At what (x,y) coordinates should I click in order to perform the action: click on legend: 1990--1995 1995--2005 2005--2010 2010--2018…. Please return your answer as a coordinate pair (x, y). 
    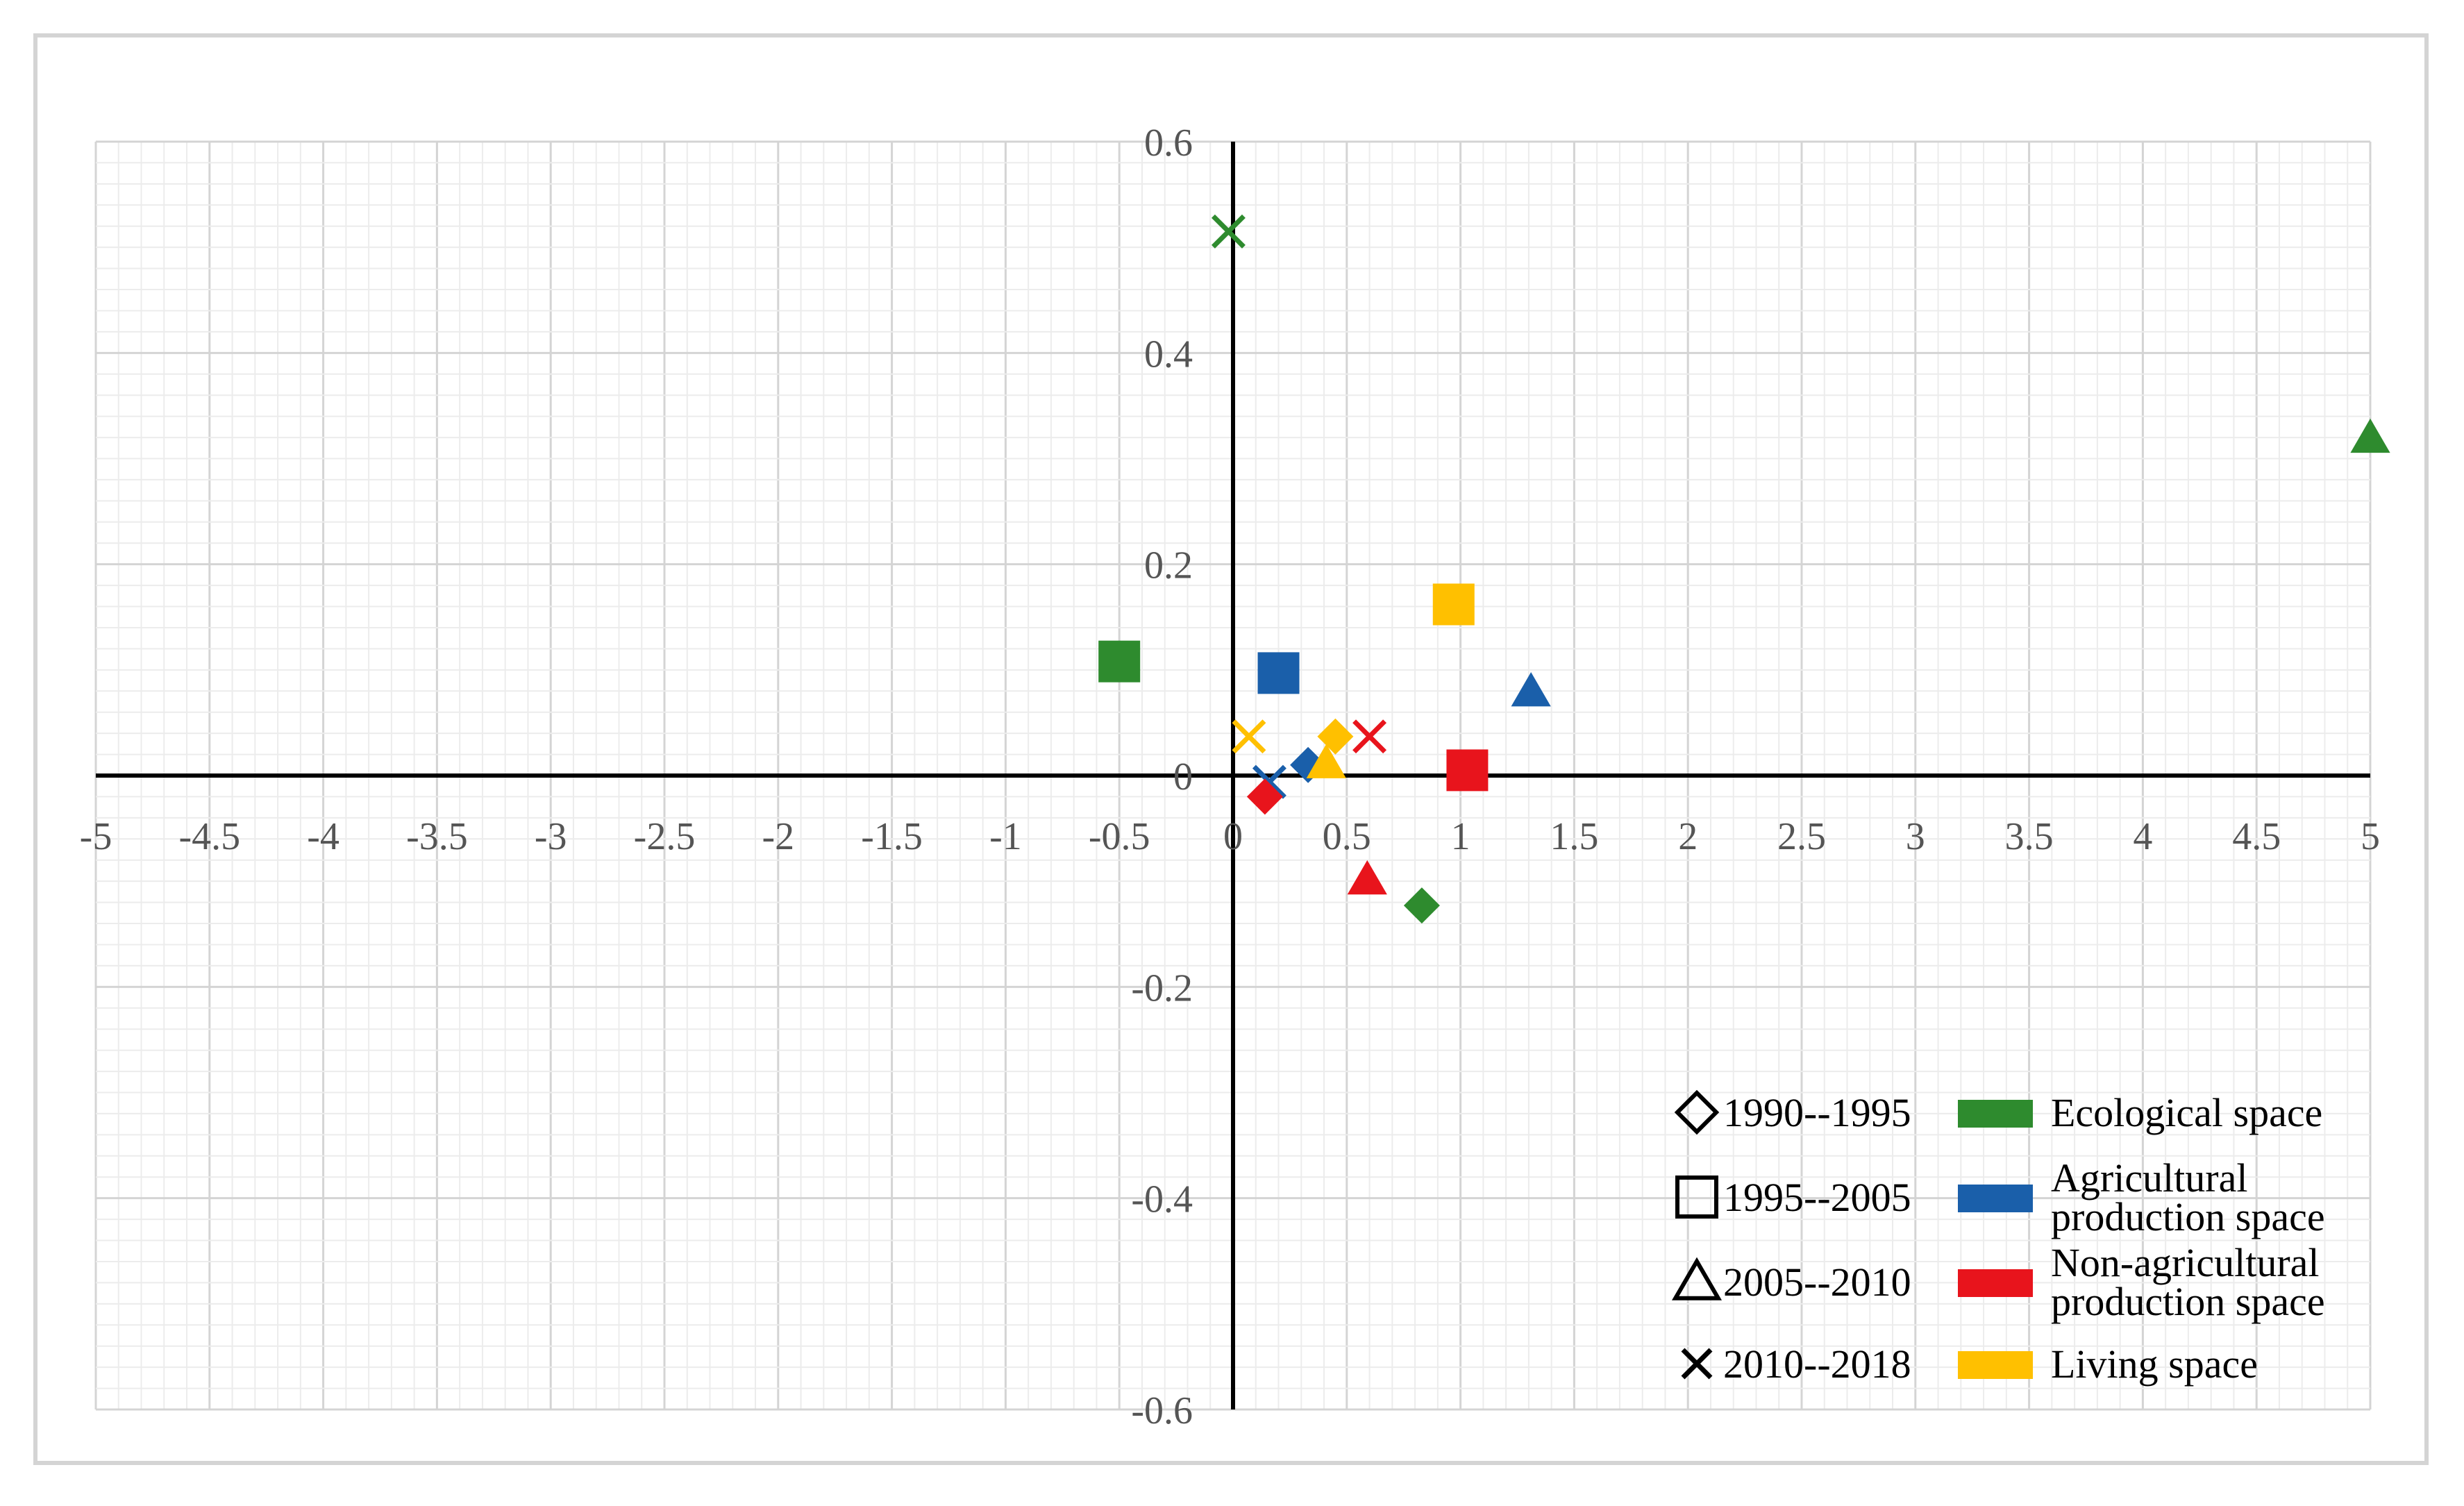
    Looking at the image, I should click on (1998, 1238).